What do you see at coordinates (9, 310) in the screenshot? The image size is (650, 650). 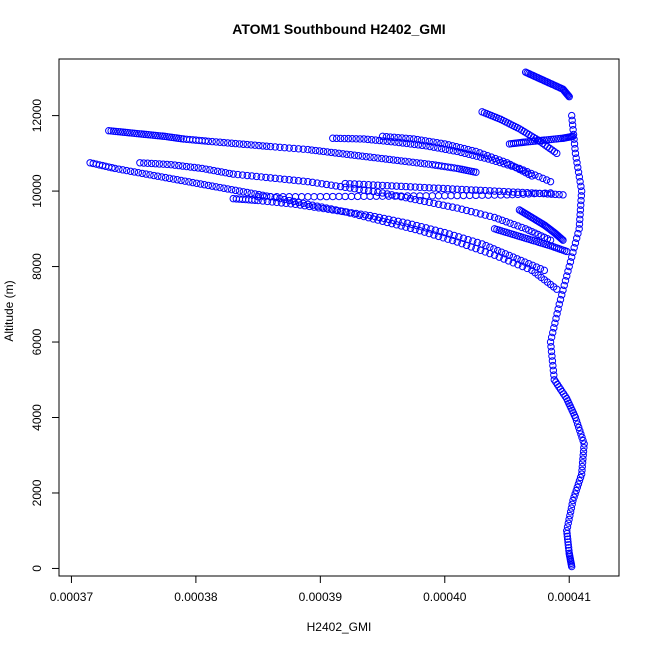 I see `y-axis-label: Altitude (m)` at bounding box center [9, 310].